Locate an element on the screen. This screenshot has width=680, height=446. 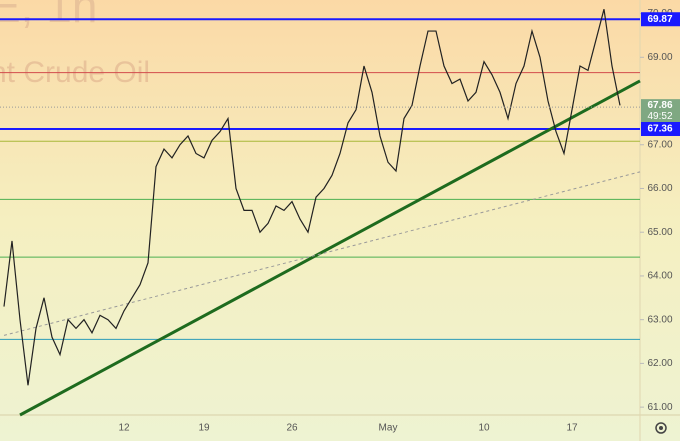
level-label: 69.87 is located at coordinates (659, 19).